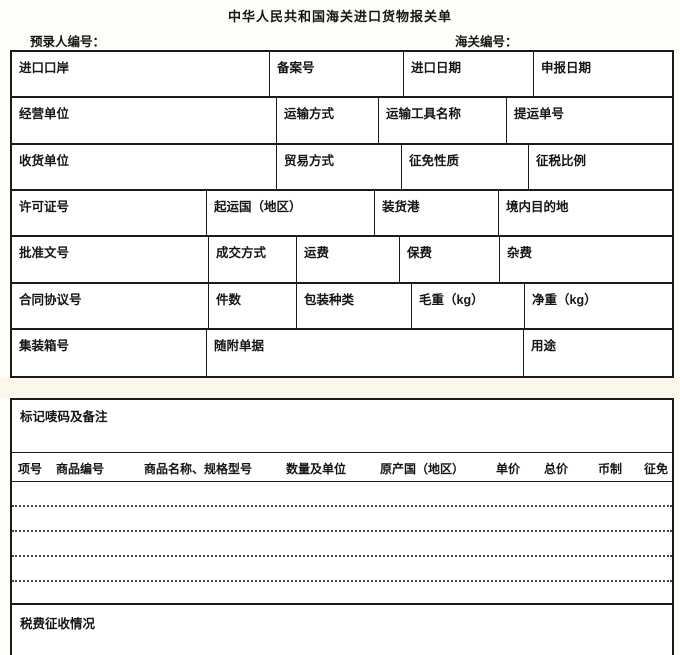  Describe the element at coordinates (544, 346) in the screenshot. I see `cell-label: 用途` at that location.